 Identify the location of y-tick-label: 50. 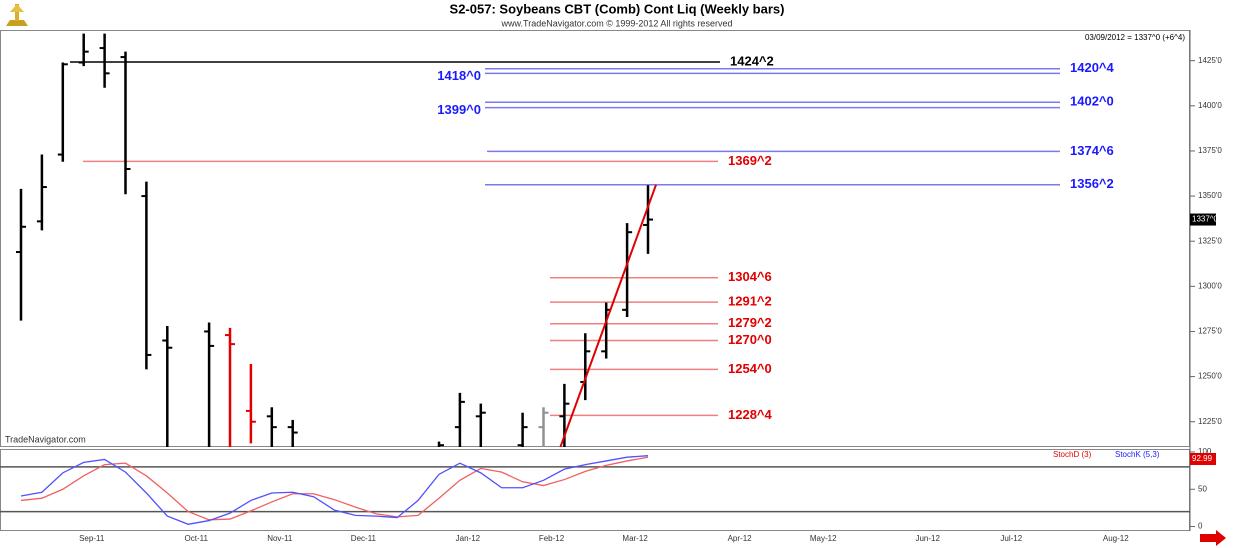
(1202, 488).